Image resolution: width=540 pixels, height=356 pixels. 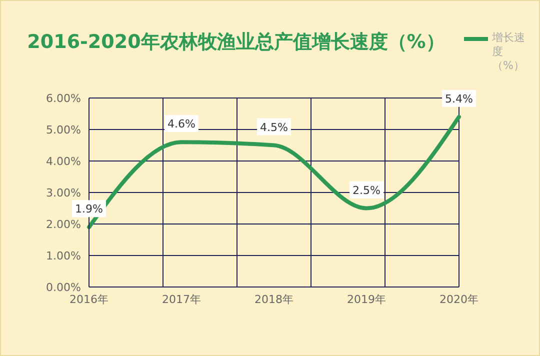 I want to click on legend-label: 增长速度（%）, so click(x=509, y=52).